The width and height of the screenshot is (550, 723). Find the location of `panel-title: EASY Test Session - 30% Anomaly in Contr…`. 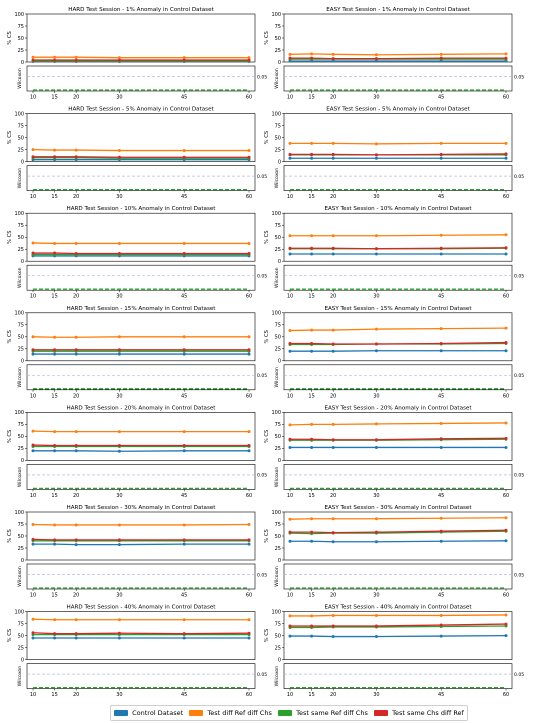

panel-title: EASY Test Session - 30% Anomaly in Contr… is located at coordinates (398, 508).